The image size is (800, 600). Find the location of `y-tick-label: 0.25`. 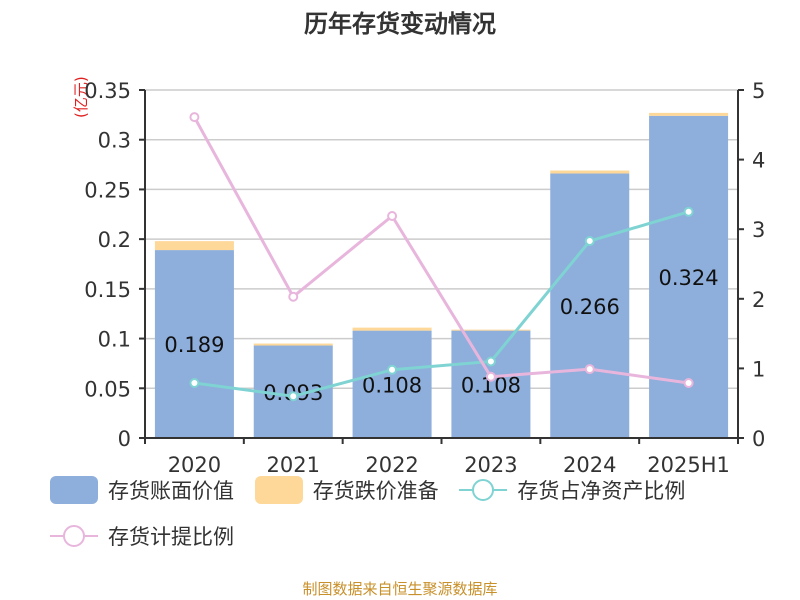

y-tick-label: 0.25 is located at coordinates (107, 190).